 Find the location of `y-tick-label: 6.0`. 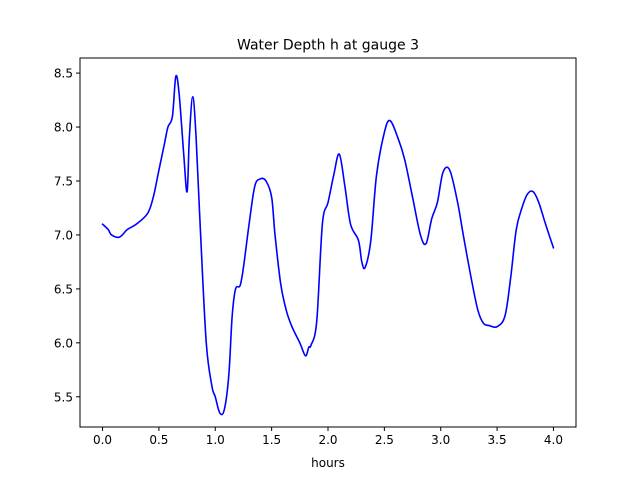

y-tick-label: 6.0 is located at coordinates (63, 343).